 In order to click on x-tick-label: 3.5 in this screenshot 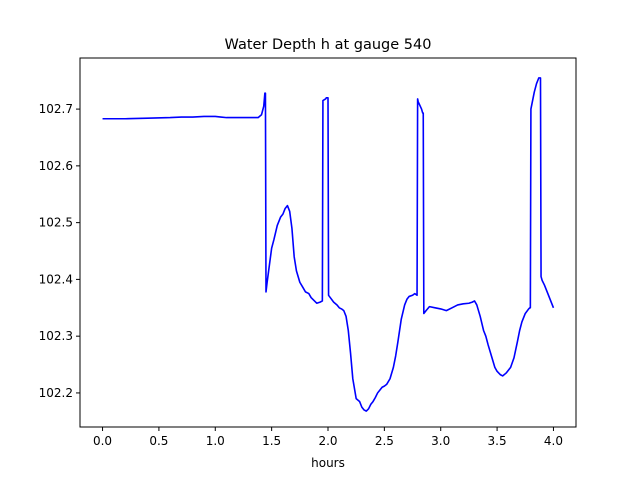, I will do `click(497, 441)`.